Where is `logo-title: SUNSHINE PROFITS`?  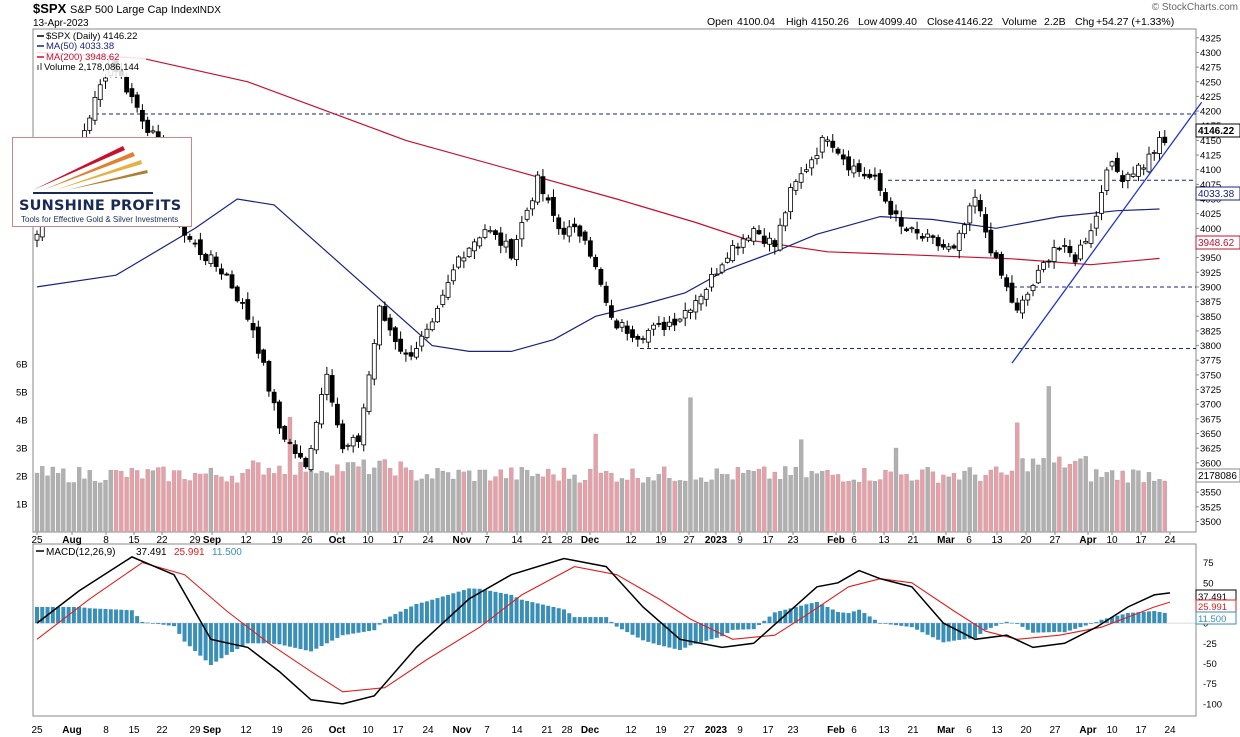 logo-title: SUNSHINE PROFITS is located at coordinates (100, 206).